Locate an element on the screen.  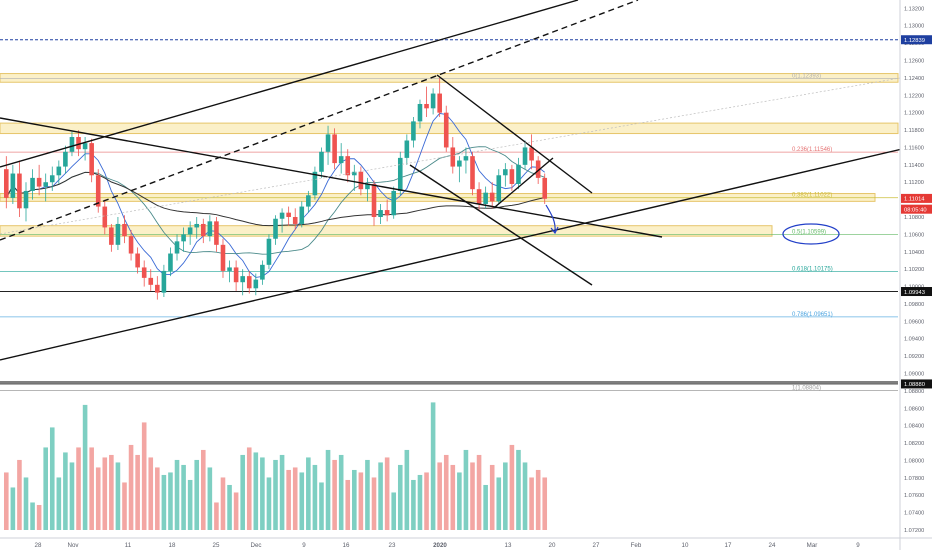
x-tick-label-13: Feb is located at coordinates (636, 545).